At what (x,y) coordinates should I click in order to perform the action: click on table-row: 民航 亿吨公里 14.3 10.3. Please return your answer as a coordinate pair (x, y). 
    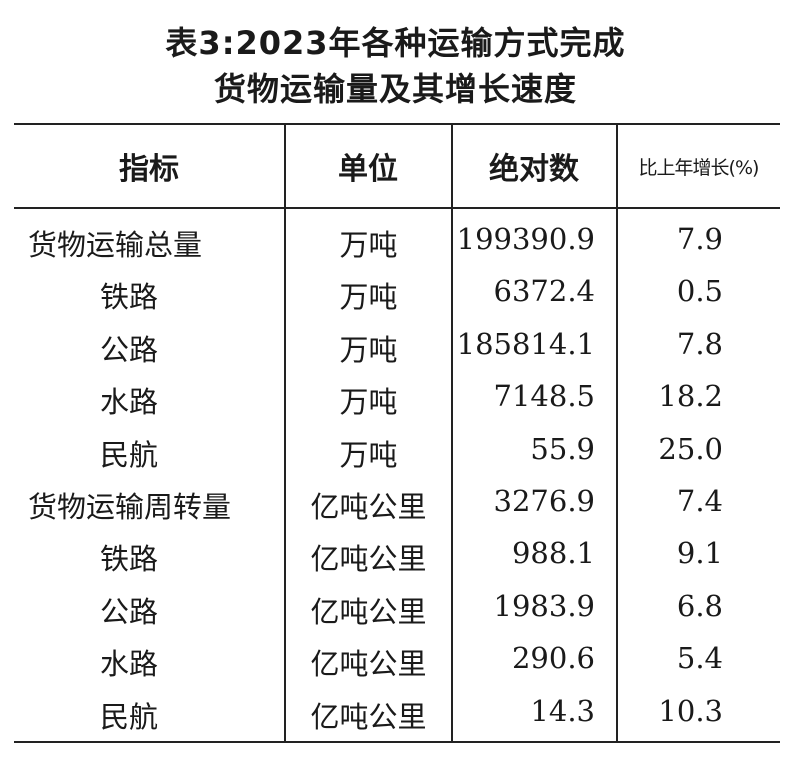
    Looking at the image, I should click on (395, 712).